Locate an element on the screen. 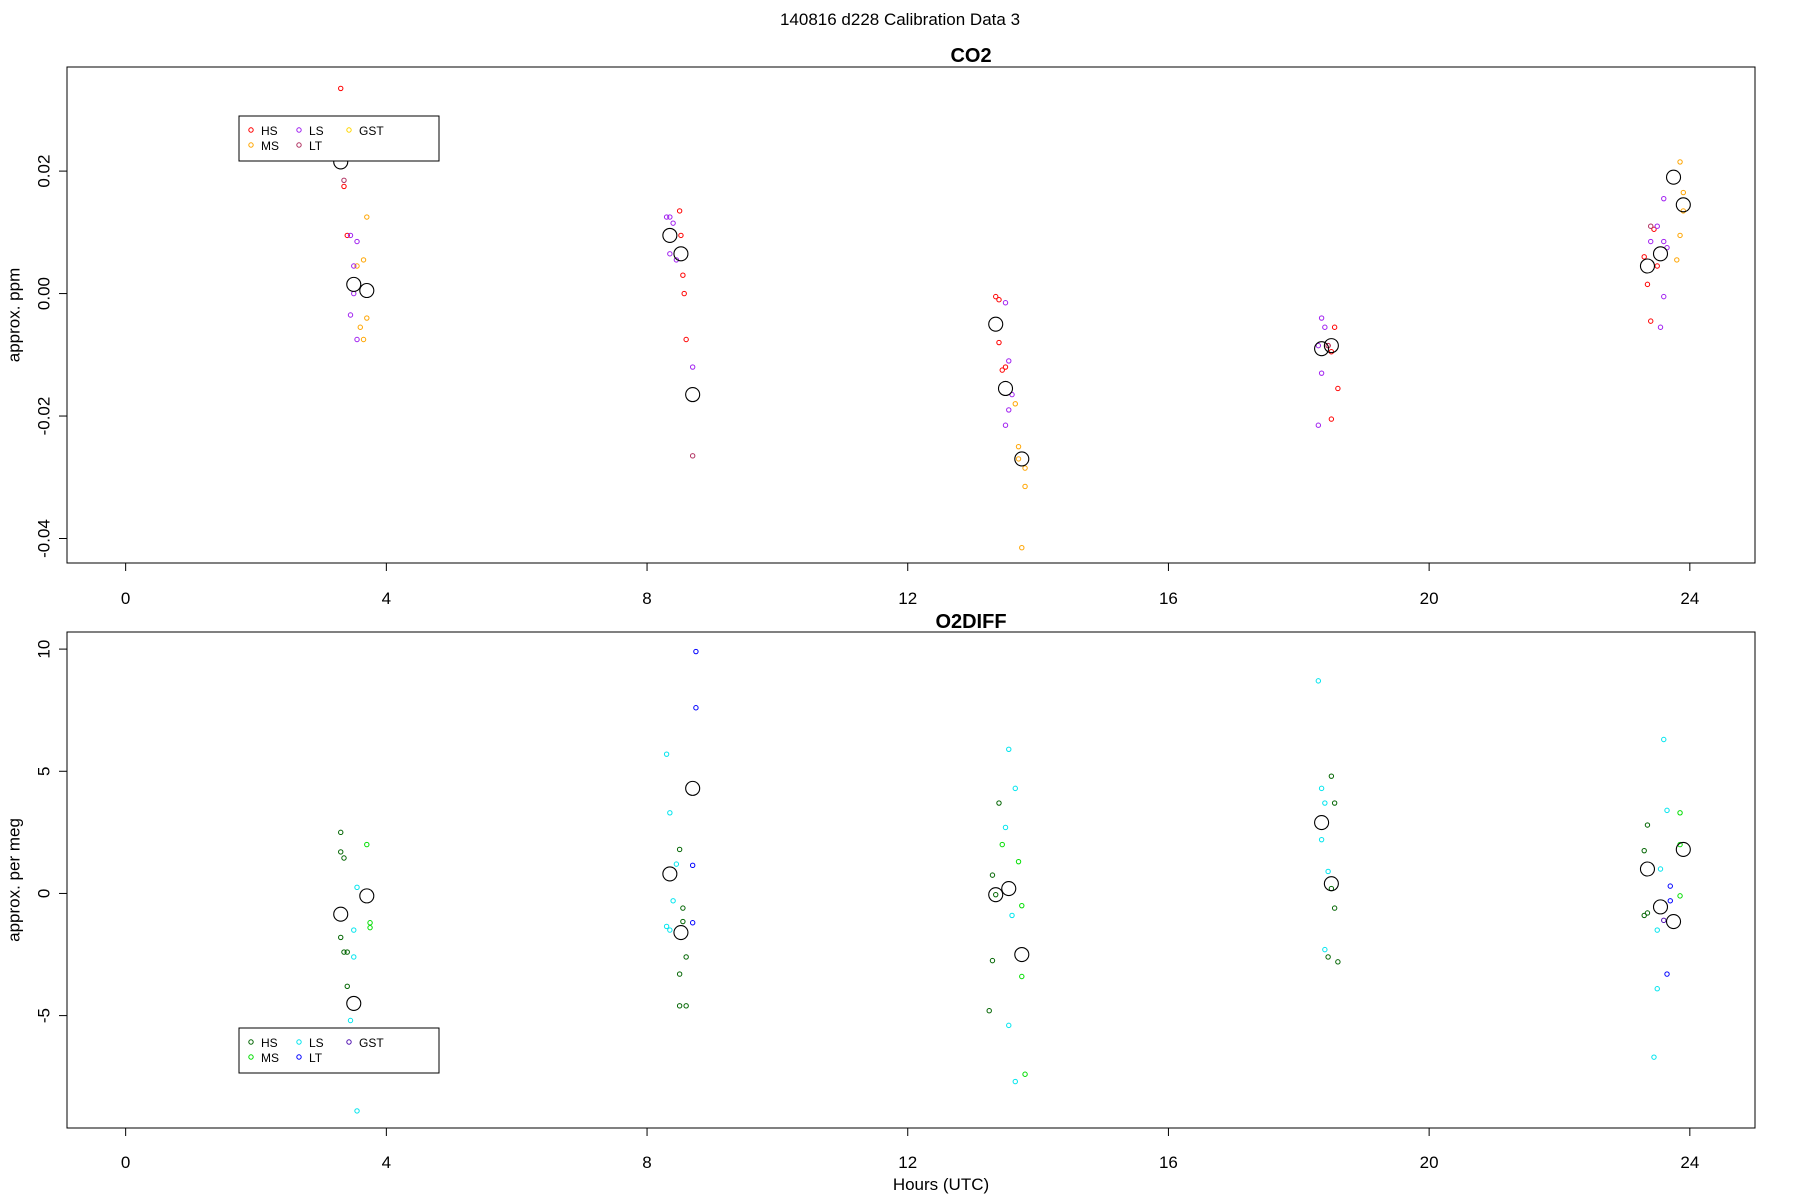 Image resolution: width=1800 pixels, height=1200 pixels. y-tick-label: 0.02 is located at coordinates (43, 171).